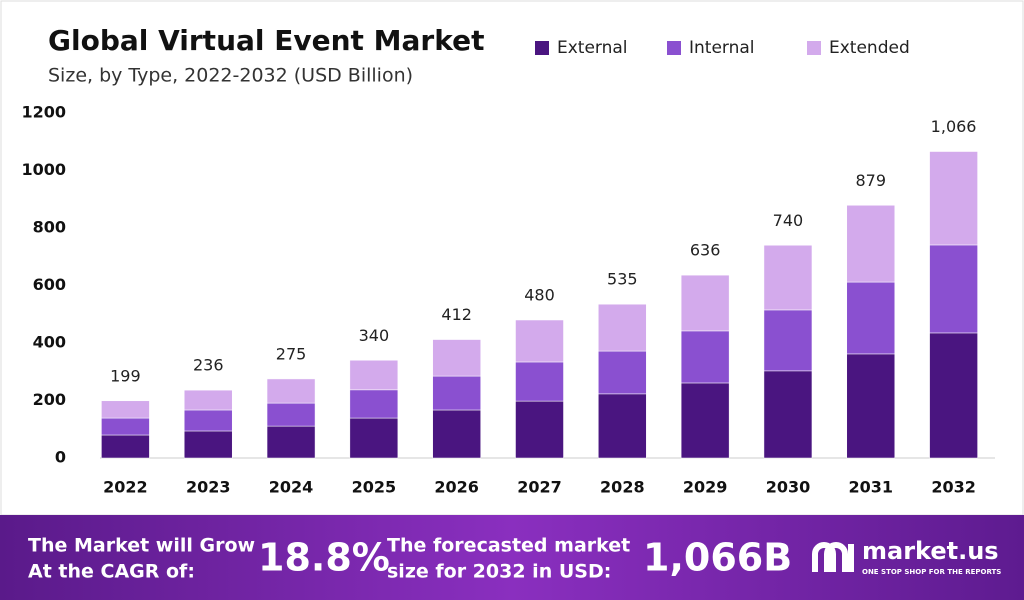 This screenshot has height=600, width=1024. I want to click on cagr-text: At the CAGR of:, so click(111, 572).